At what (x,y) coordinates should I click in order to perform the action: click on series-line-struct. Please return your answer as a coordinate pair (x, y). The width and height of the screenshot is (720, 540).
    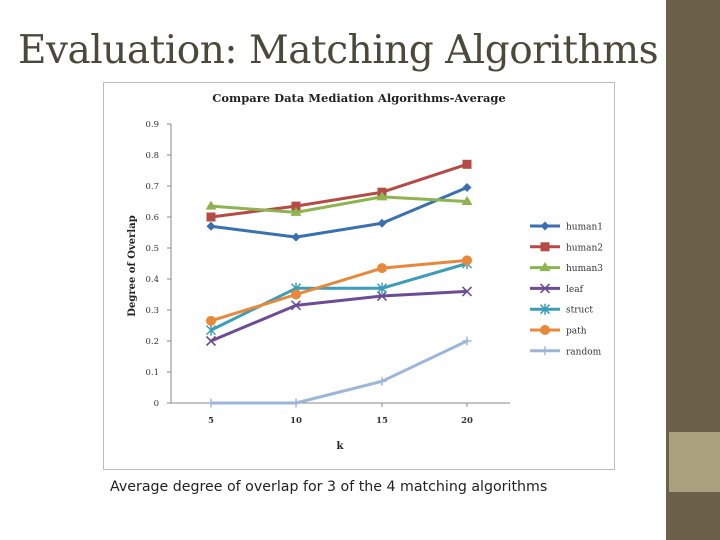
    Looking at the image, I should click on (339, 297).